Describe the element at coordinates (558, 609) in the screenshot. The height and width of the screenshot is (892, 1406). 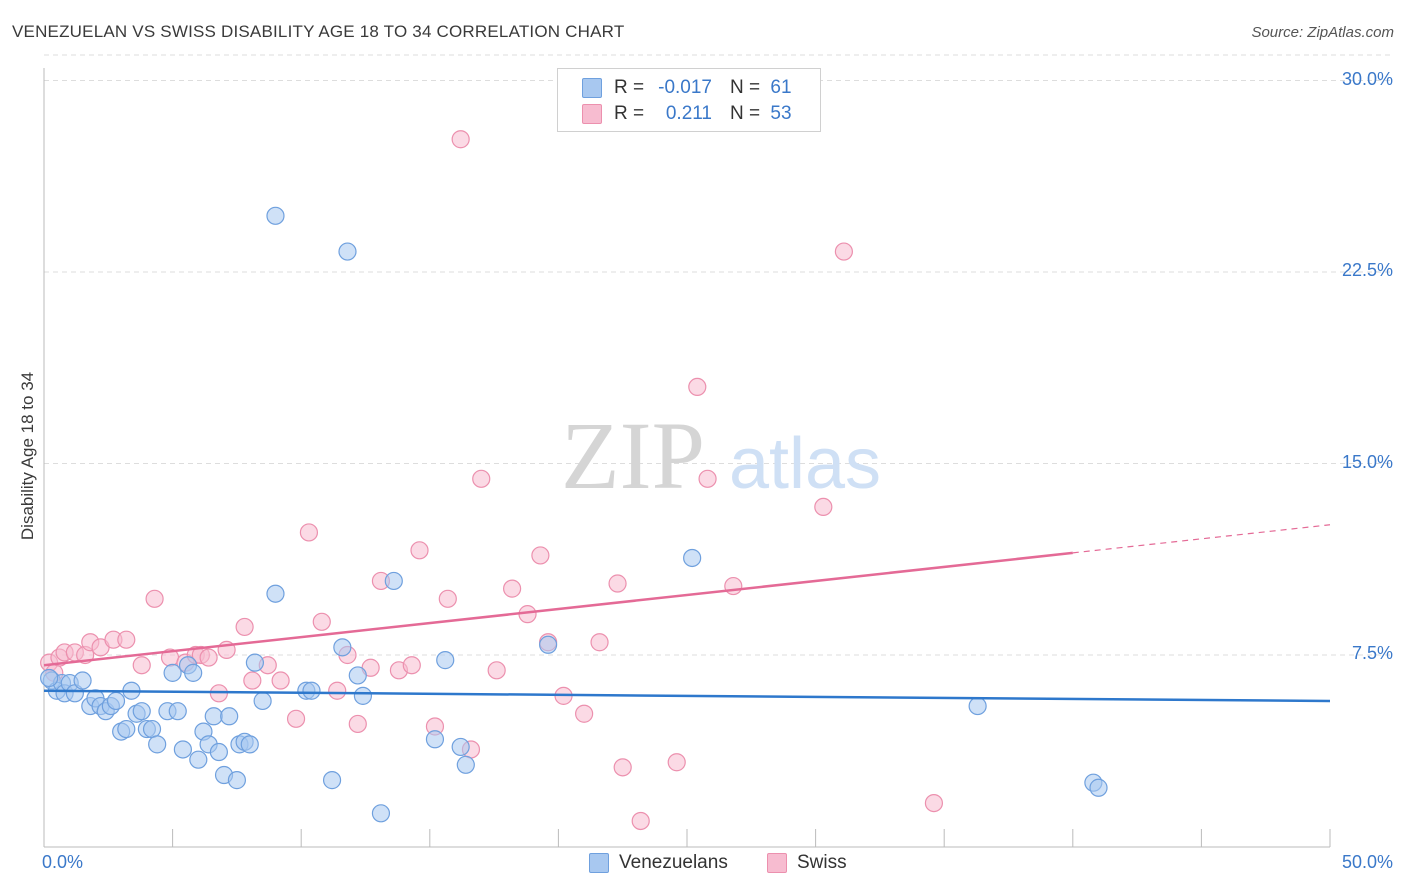
I see `trend-line-swiss` at that location.